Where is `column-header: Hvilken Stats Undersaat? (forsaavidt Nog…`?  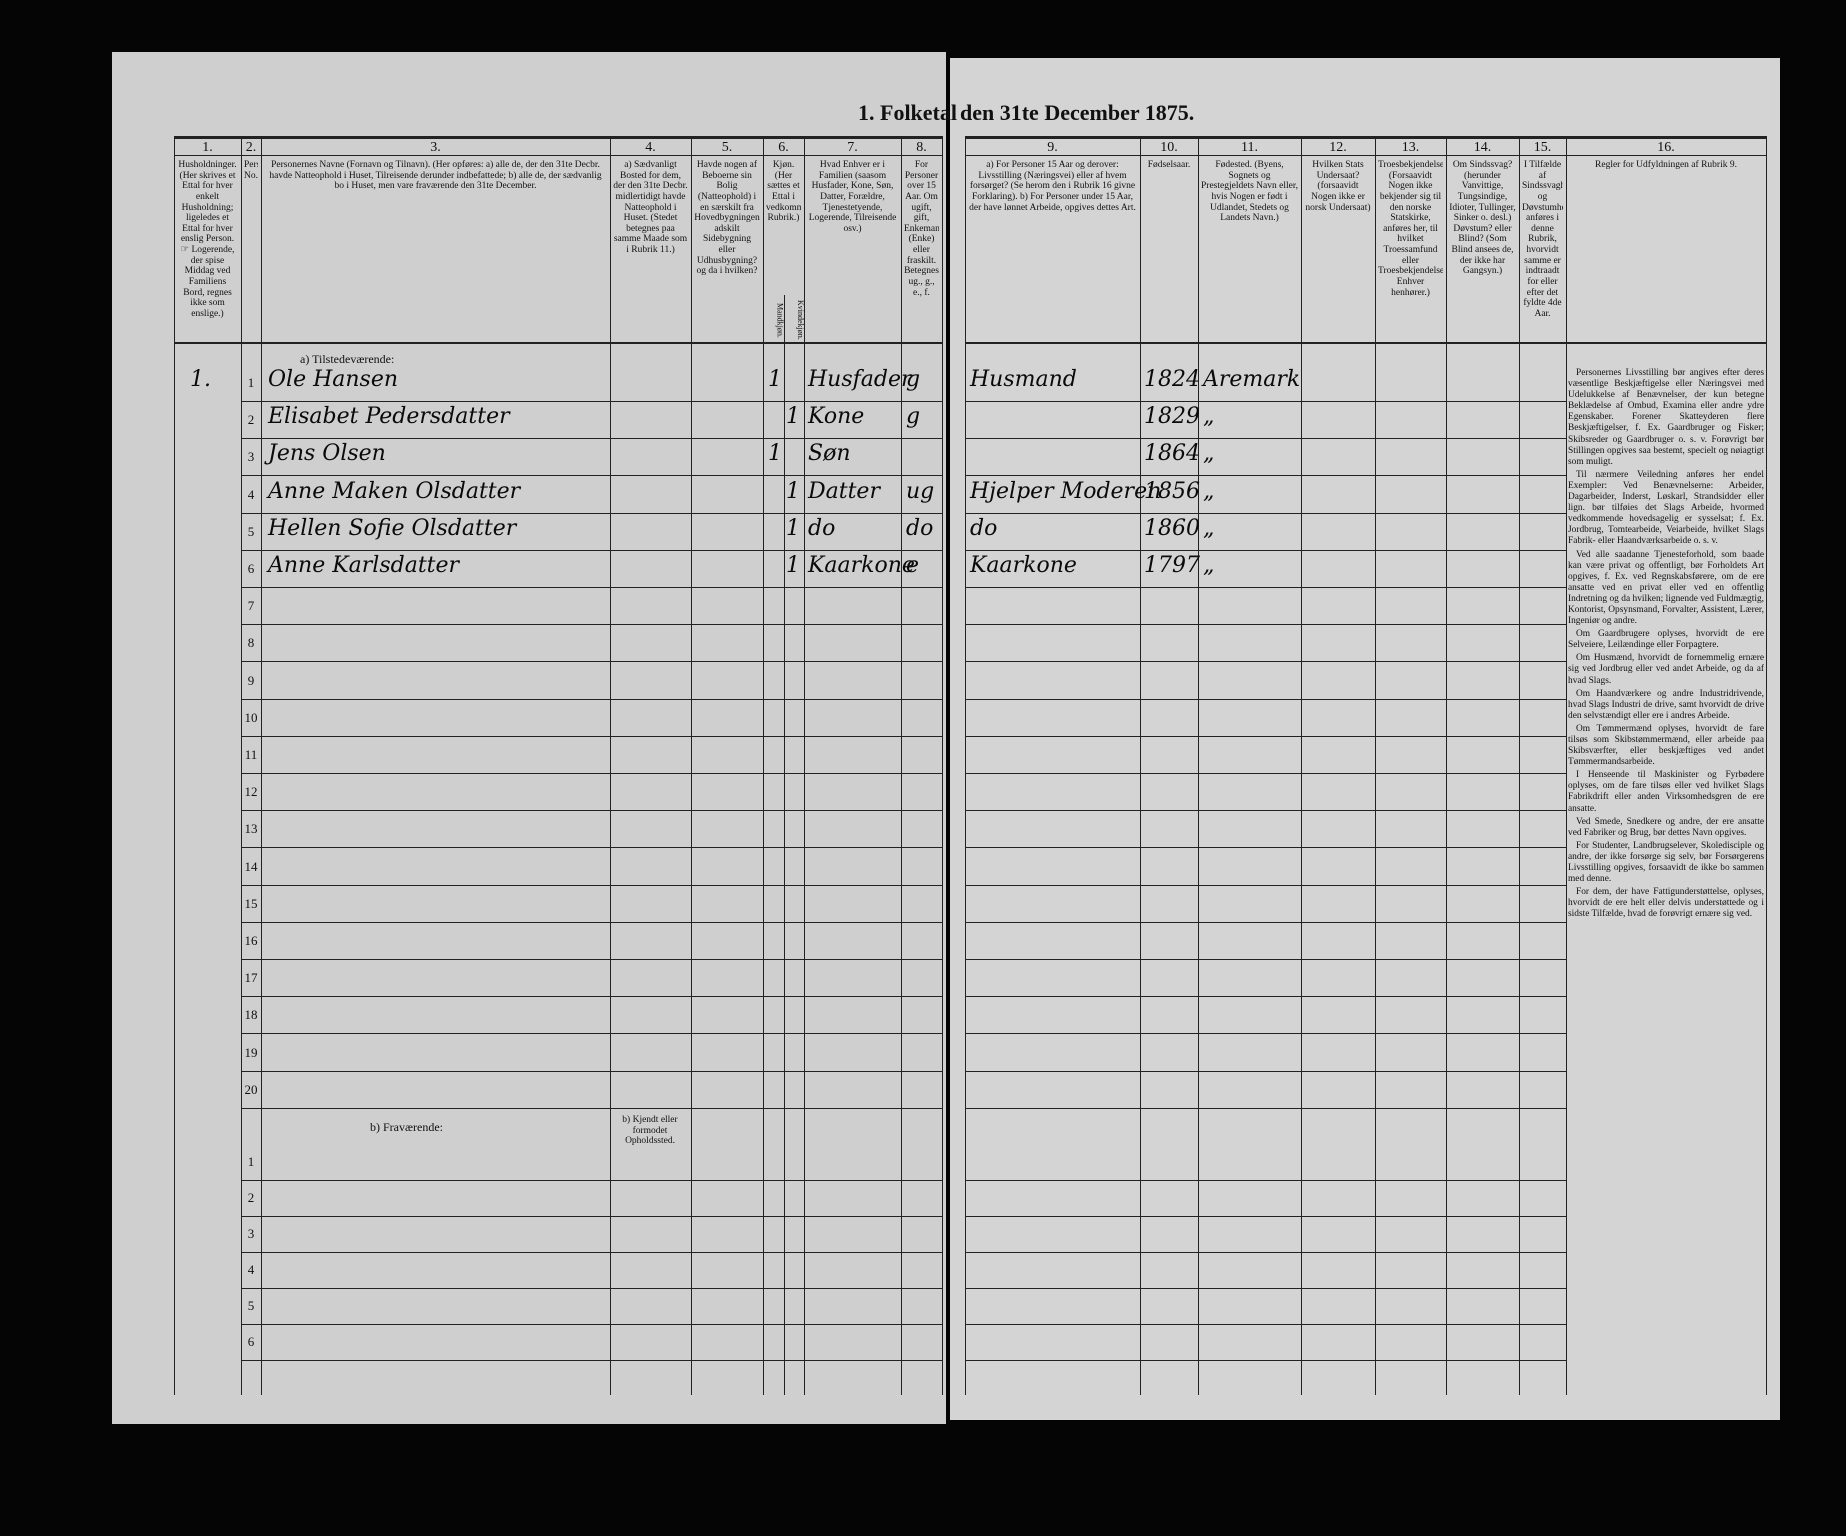 column-header: Hvilken Stats Undersaat? (forsaavidt Nog… is located at coordinates (1338, 186).